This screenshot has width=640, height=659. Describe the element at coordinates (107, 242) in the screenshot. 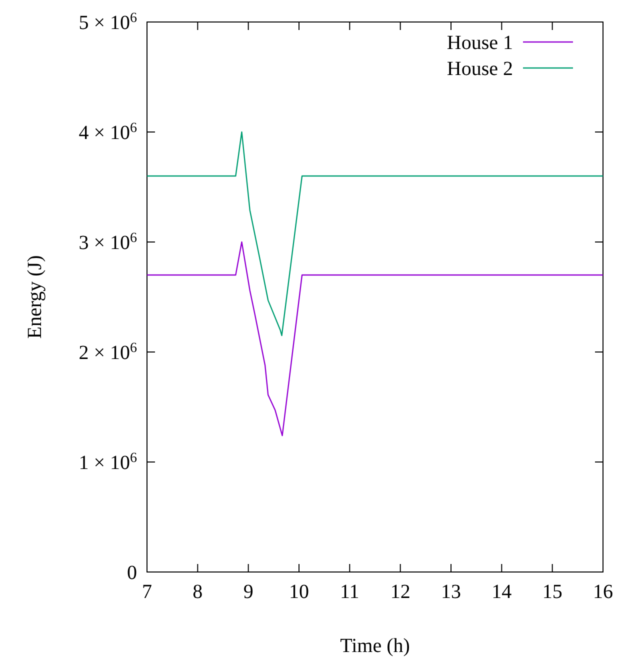

I see `y-tick-label: 3 × 10$^{6}$` at that location.